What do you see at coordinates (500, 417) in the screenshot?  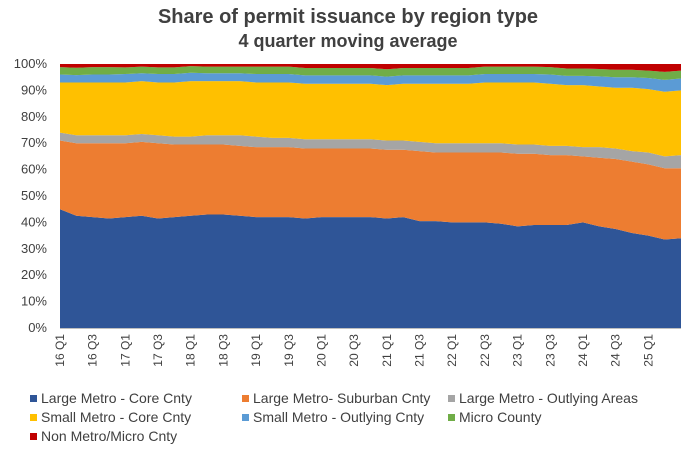 I see `legend-label: Micro County` at bounding box center [500, 417].